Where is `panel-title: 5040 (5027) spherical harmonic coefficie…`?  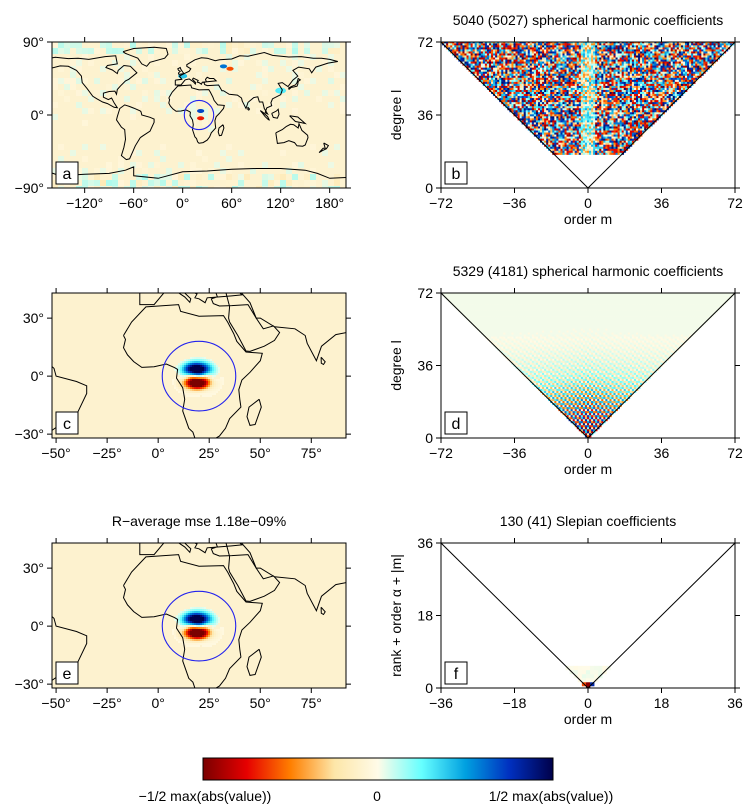 panel-title: 5040 (5027) spherical harmonic coefficie… is located at coordinates (588, 20).